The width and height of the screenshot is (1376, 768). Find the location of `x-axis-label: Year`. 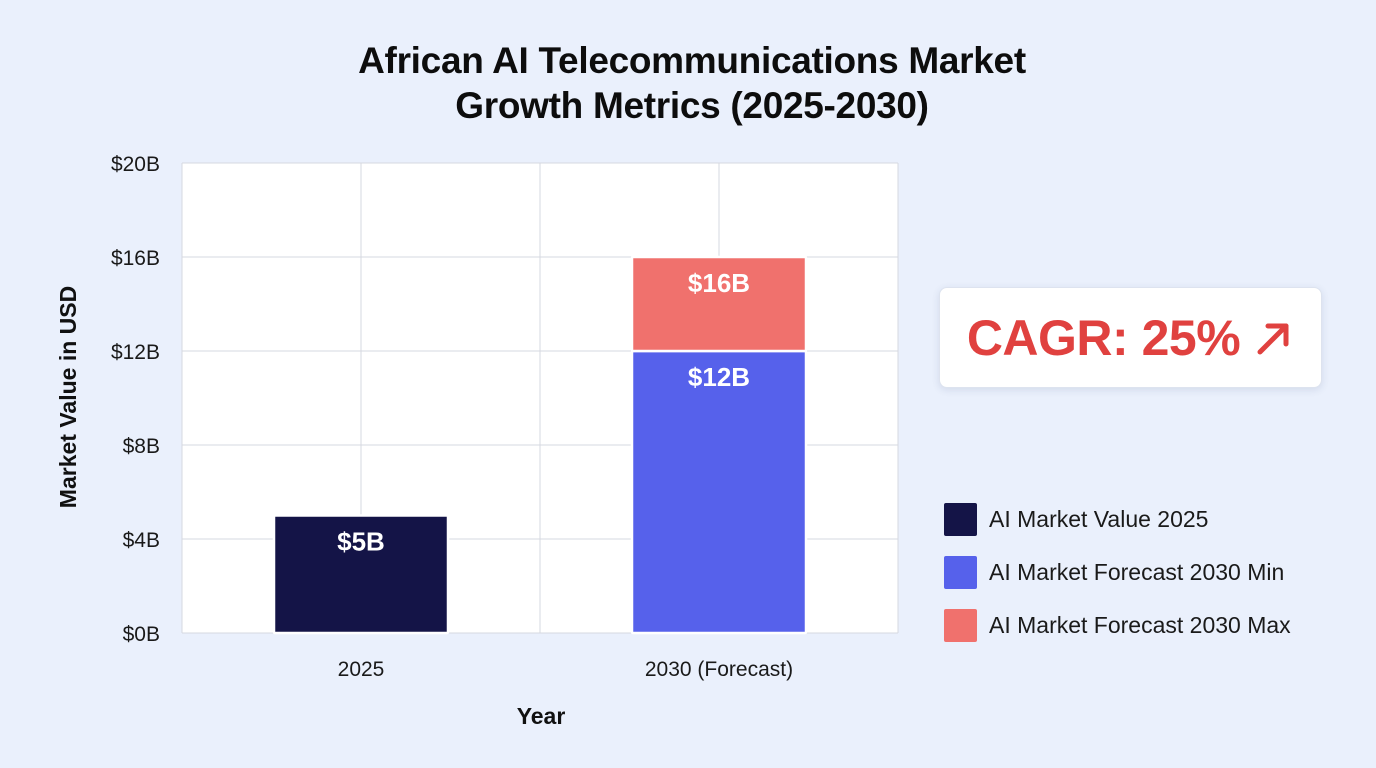

x-axis-label: Year is located at coordinates (541, 716).